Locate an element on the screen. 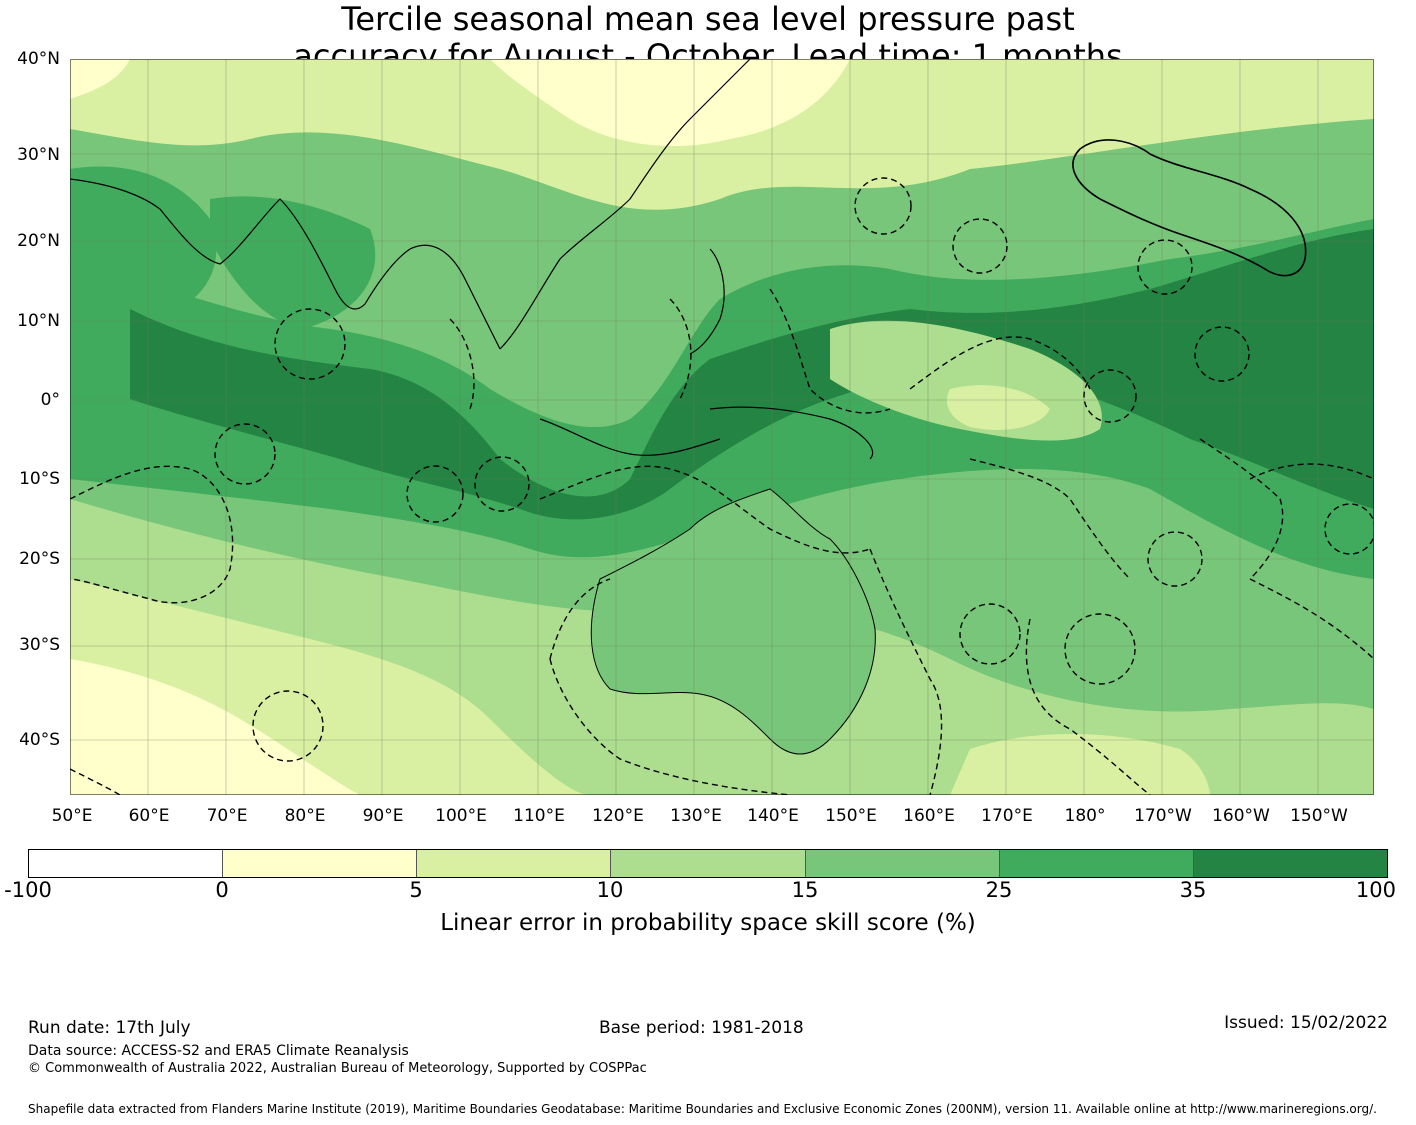  base-period: Base period: 1981-2018 is located at coordinates (701, 1028).